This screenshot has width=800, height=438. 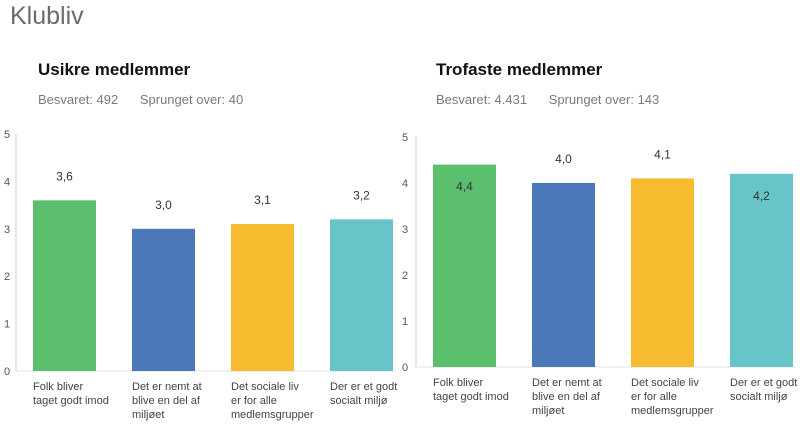 I want to click on chart-title: Usikre medlemmer, so click(x=114, y=69).